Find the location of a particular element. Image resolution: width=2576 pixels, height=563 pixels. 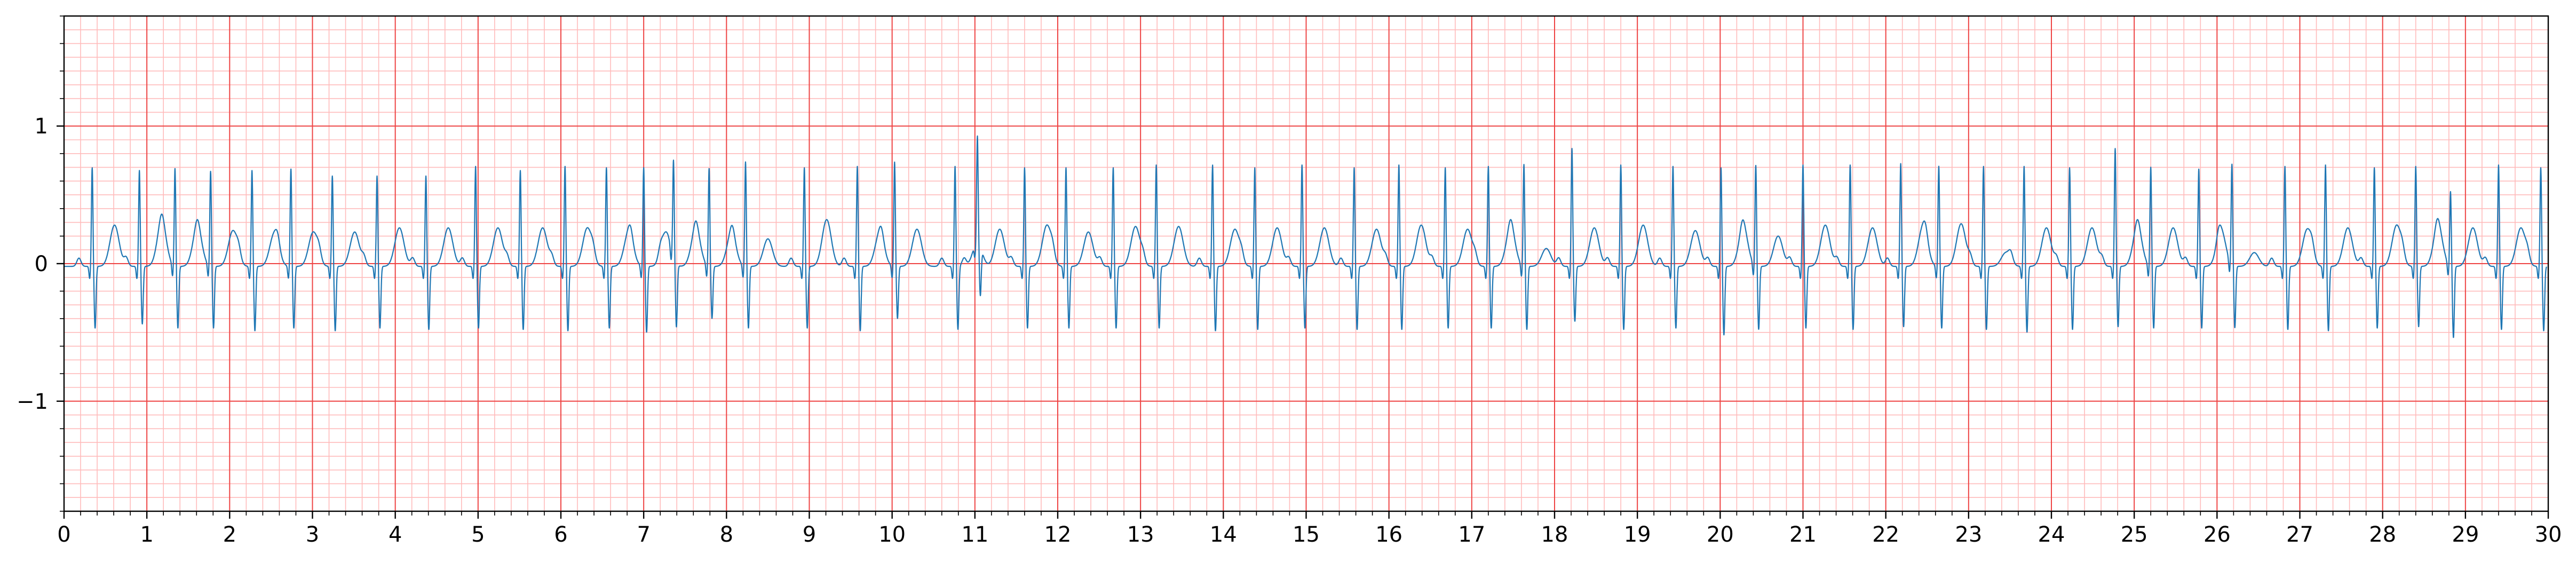

y-axis-ticks: −1 0 1 is located at coordinates (40, 263).